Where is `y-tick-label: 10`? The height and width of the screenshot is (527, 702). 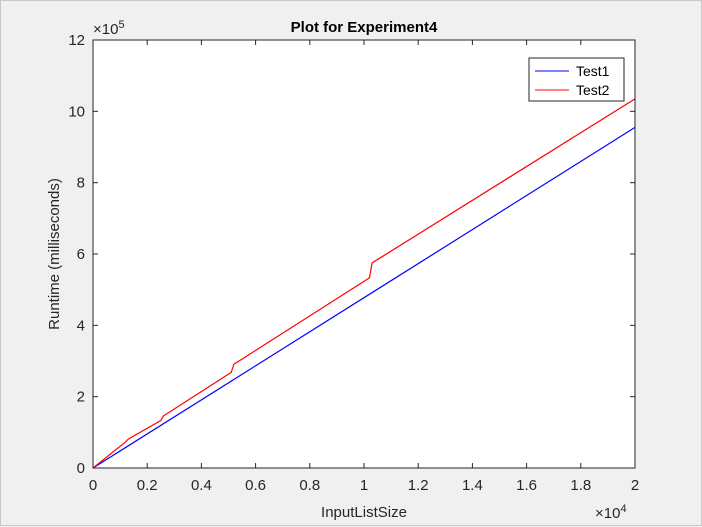 y-tick-label: 10 is located at coordinates (76, 111).